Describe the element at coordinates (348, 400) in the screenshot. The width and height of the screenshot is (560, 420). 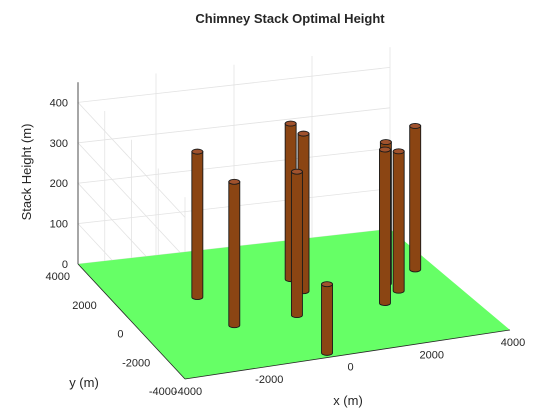
I see `x-axis-label: x (m)` at that location.